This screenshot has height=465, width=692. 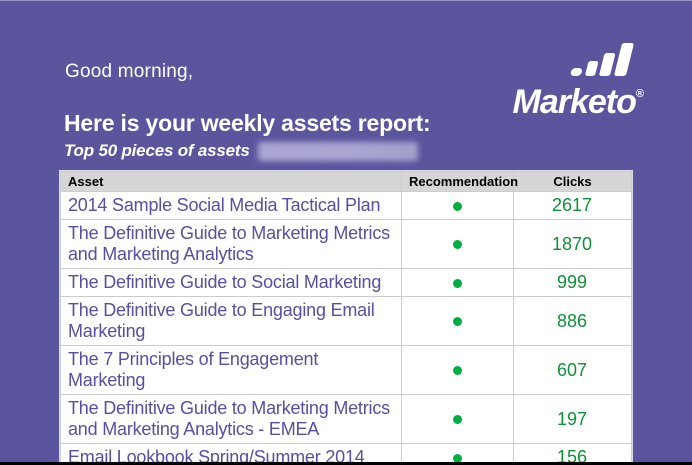 I want to click on marketo-logo: Marketo®, so click(x=578, y=82).